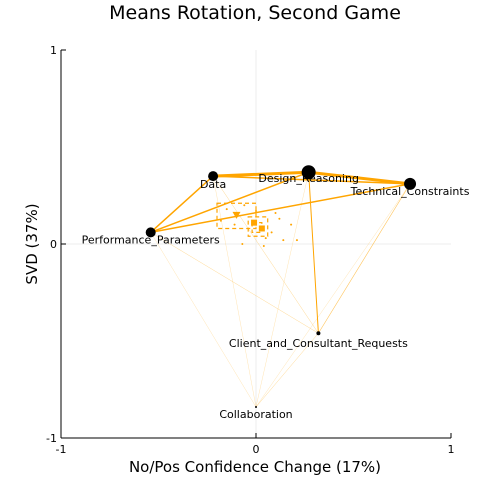  I want to click on x-tick-label: 0, so click(256, 449).